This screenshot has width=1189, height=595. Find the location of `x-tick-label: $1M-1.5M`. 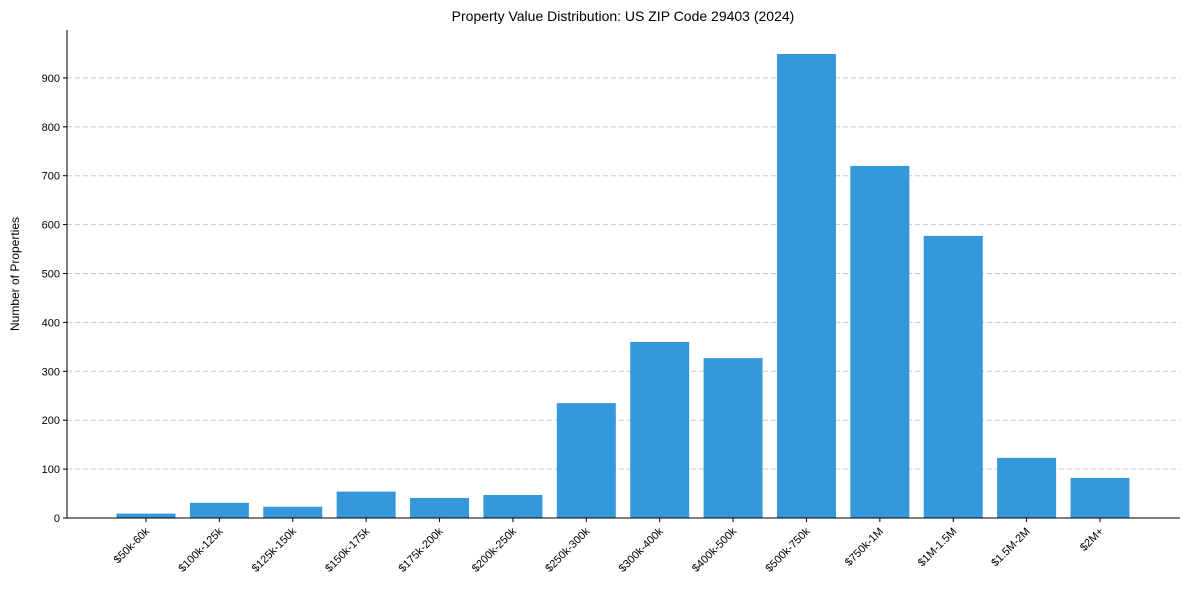

x-tick-label: $1M-1.5M is located at coordinates (938, 548).